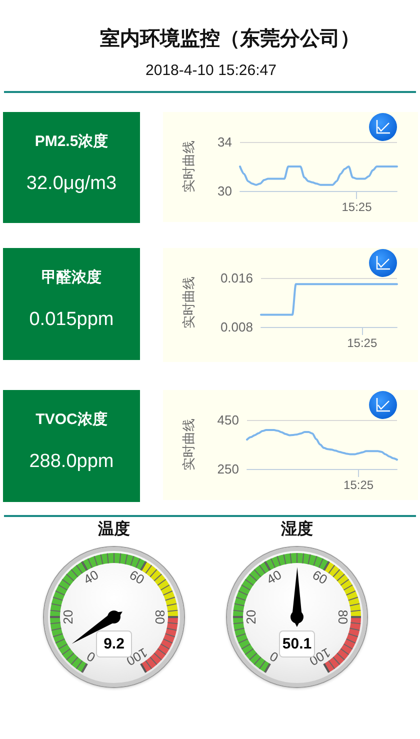  What do you see at coordinates (297, 529) in the screenshot?
I see `text: 湿度` at bounding box center [297, 529].